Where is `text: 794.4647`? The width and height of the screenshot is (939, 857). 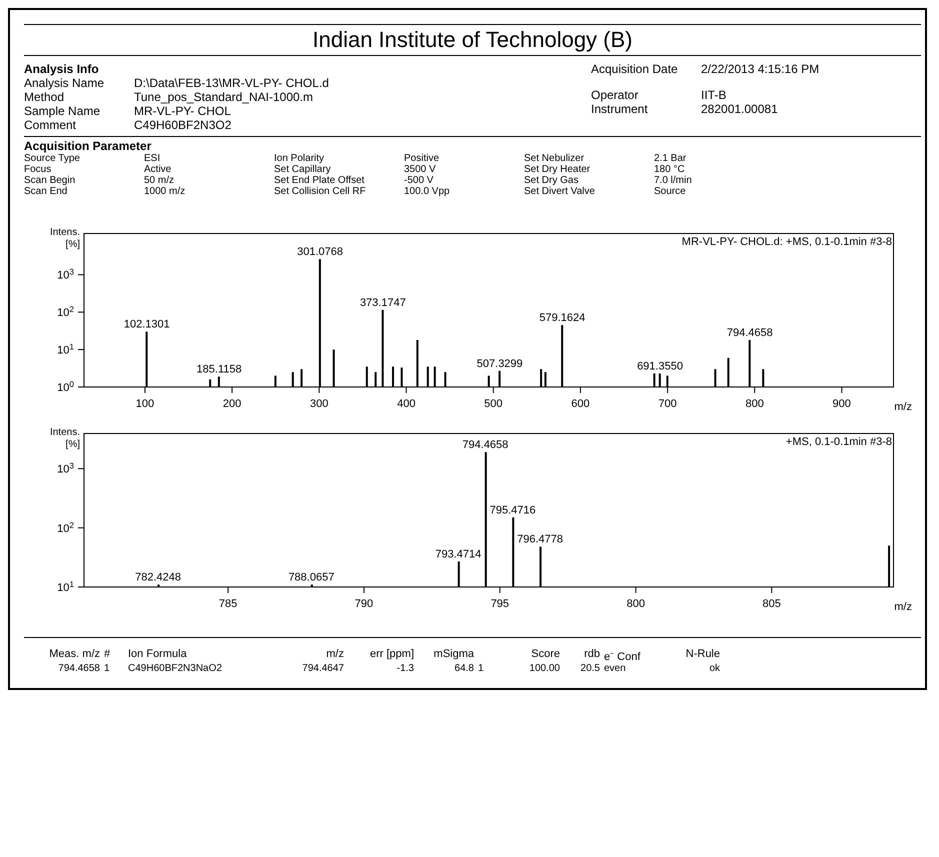
text: 794.4647 is located at coordinates (323, 668).